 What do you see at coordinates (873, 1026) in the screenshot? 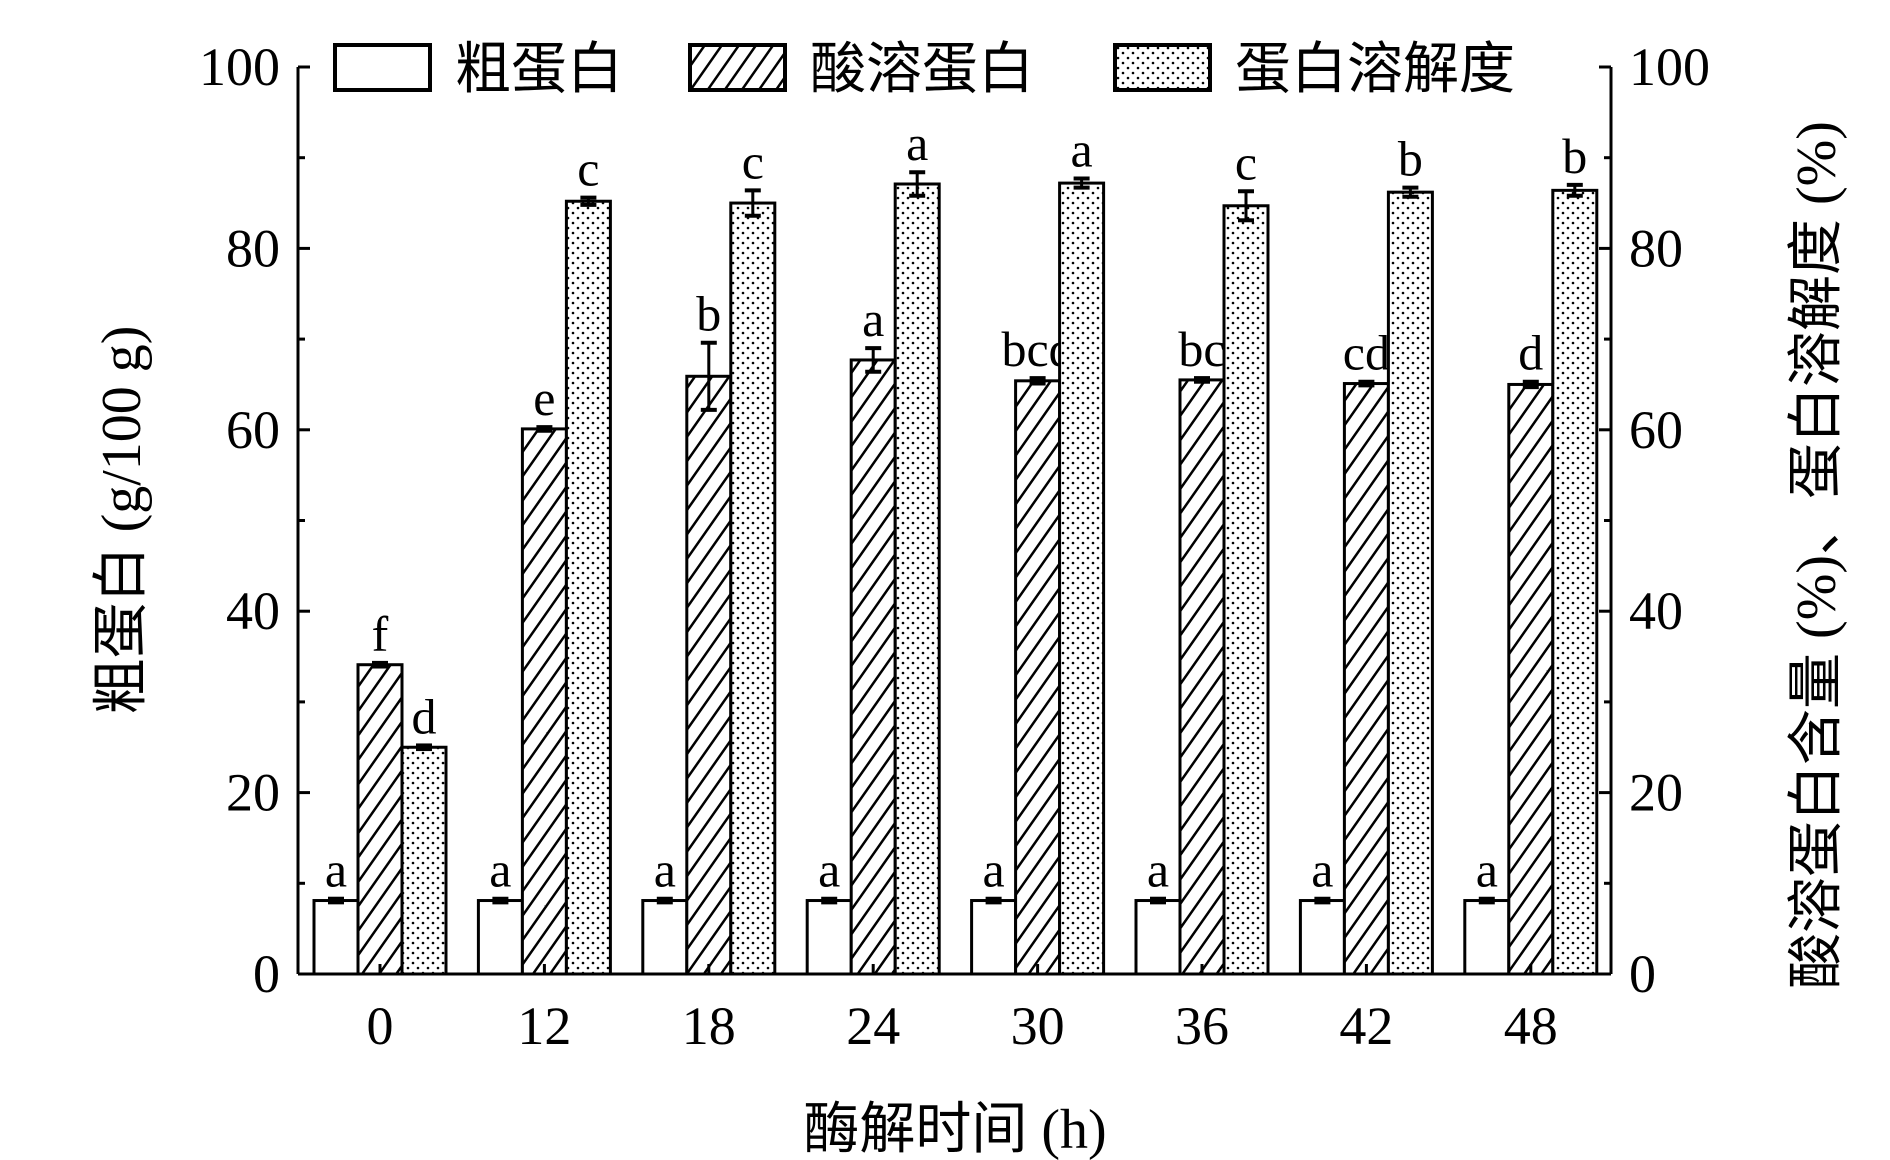
I see `x-tick-label: 24` at bounding box center [873, 1026].